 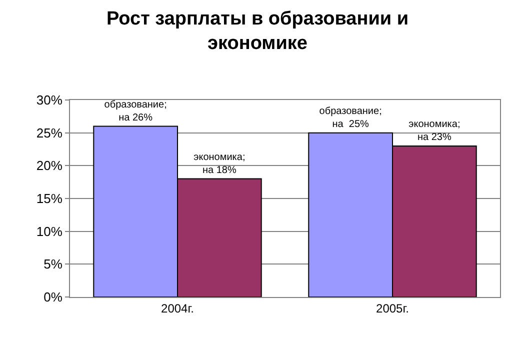 I want to click on data-label: экономика; на 23%, so click(x=434, y=130).